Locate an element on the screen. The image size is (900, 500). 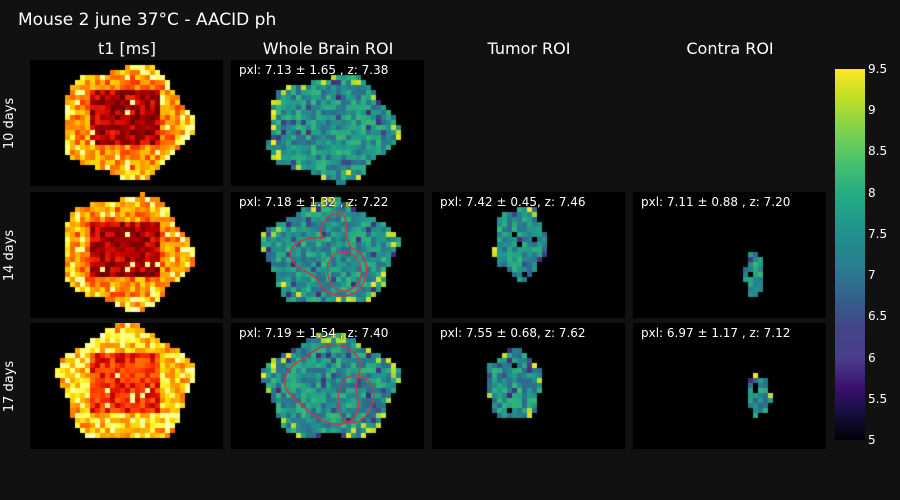
panel-tumor-14-days: pxl: 7.42 ± 0.45, z: 7.46 is located at coordinates (528, 255).